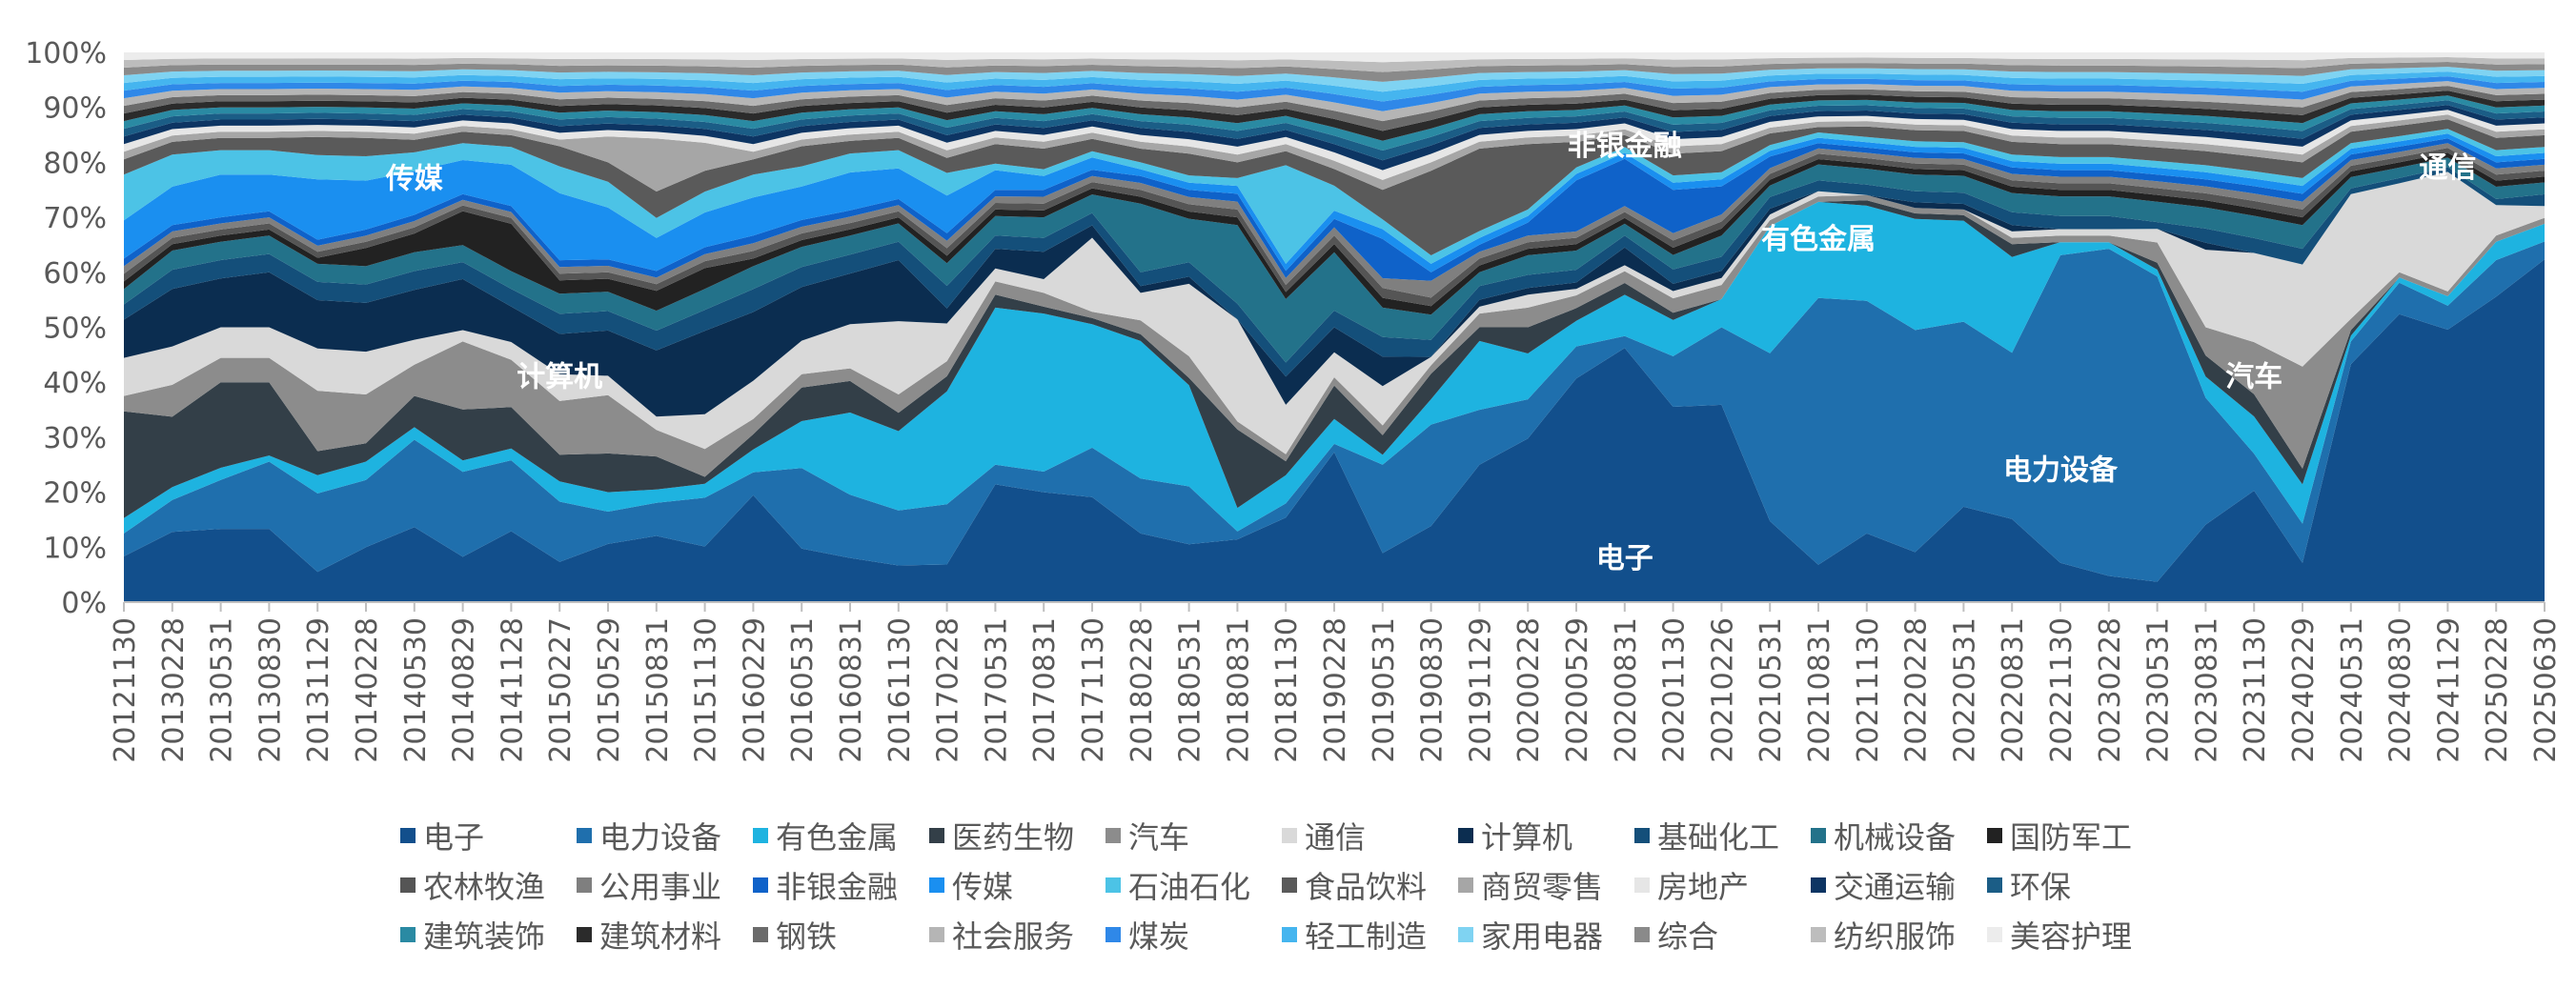 This screenshot has height=988, width=2576. I want to click on legend-label: 建筑装饰, so click(484, 936).